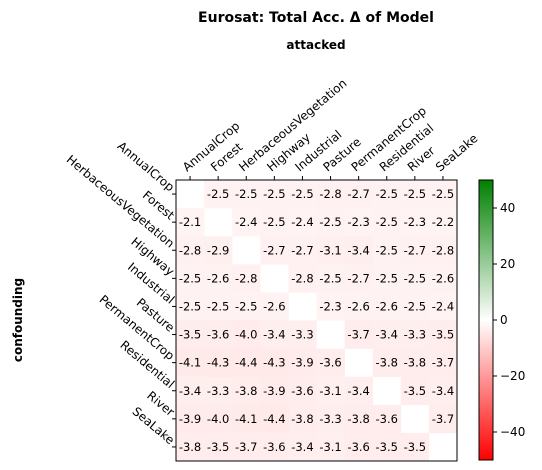  Describe the element at coordinates (246, 419) in the screenshot. I see `cell-value-label: -4.1` at that location.